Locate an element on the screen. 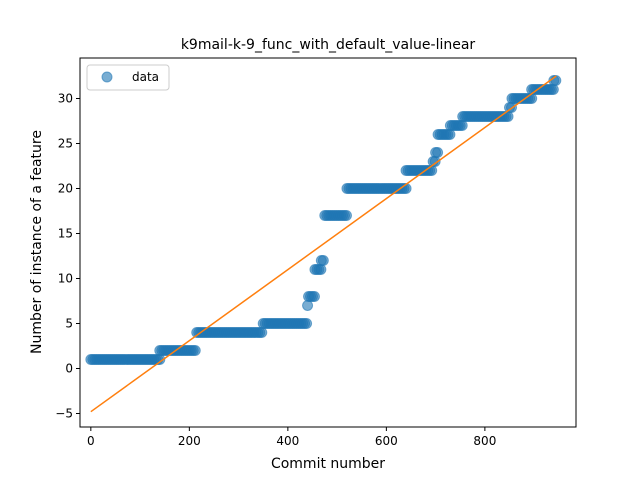 The width and height of the screenshot is (640, 480). x-axis: 0 200 400 600 800 is located at coordinates (291, 437).